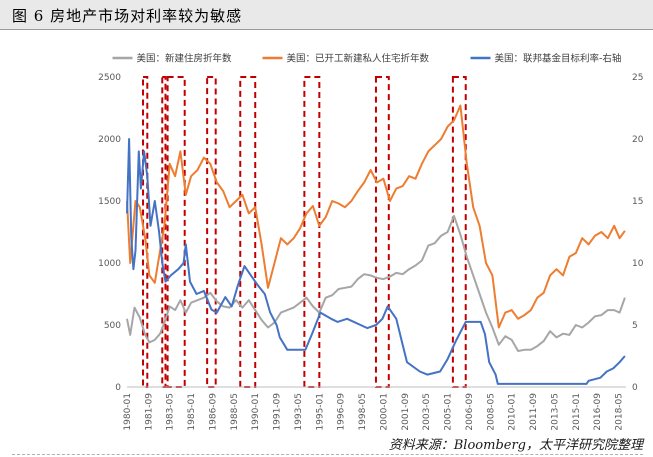  Describe the element at coordinates (577, 411) in the screenshot. I see `x-axis-tick-label: 2015-01` at that location.